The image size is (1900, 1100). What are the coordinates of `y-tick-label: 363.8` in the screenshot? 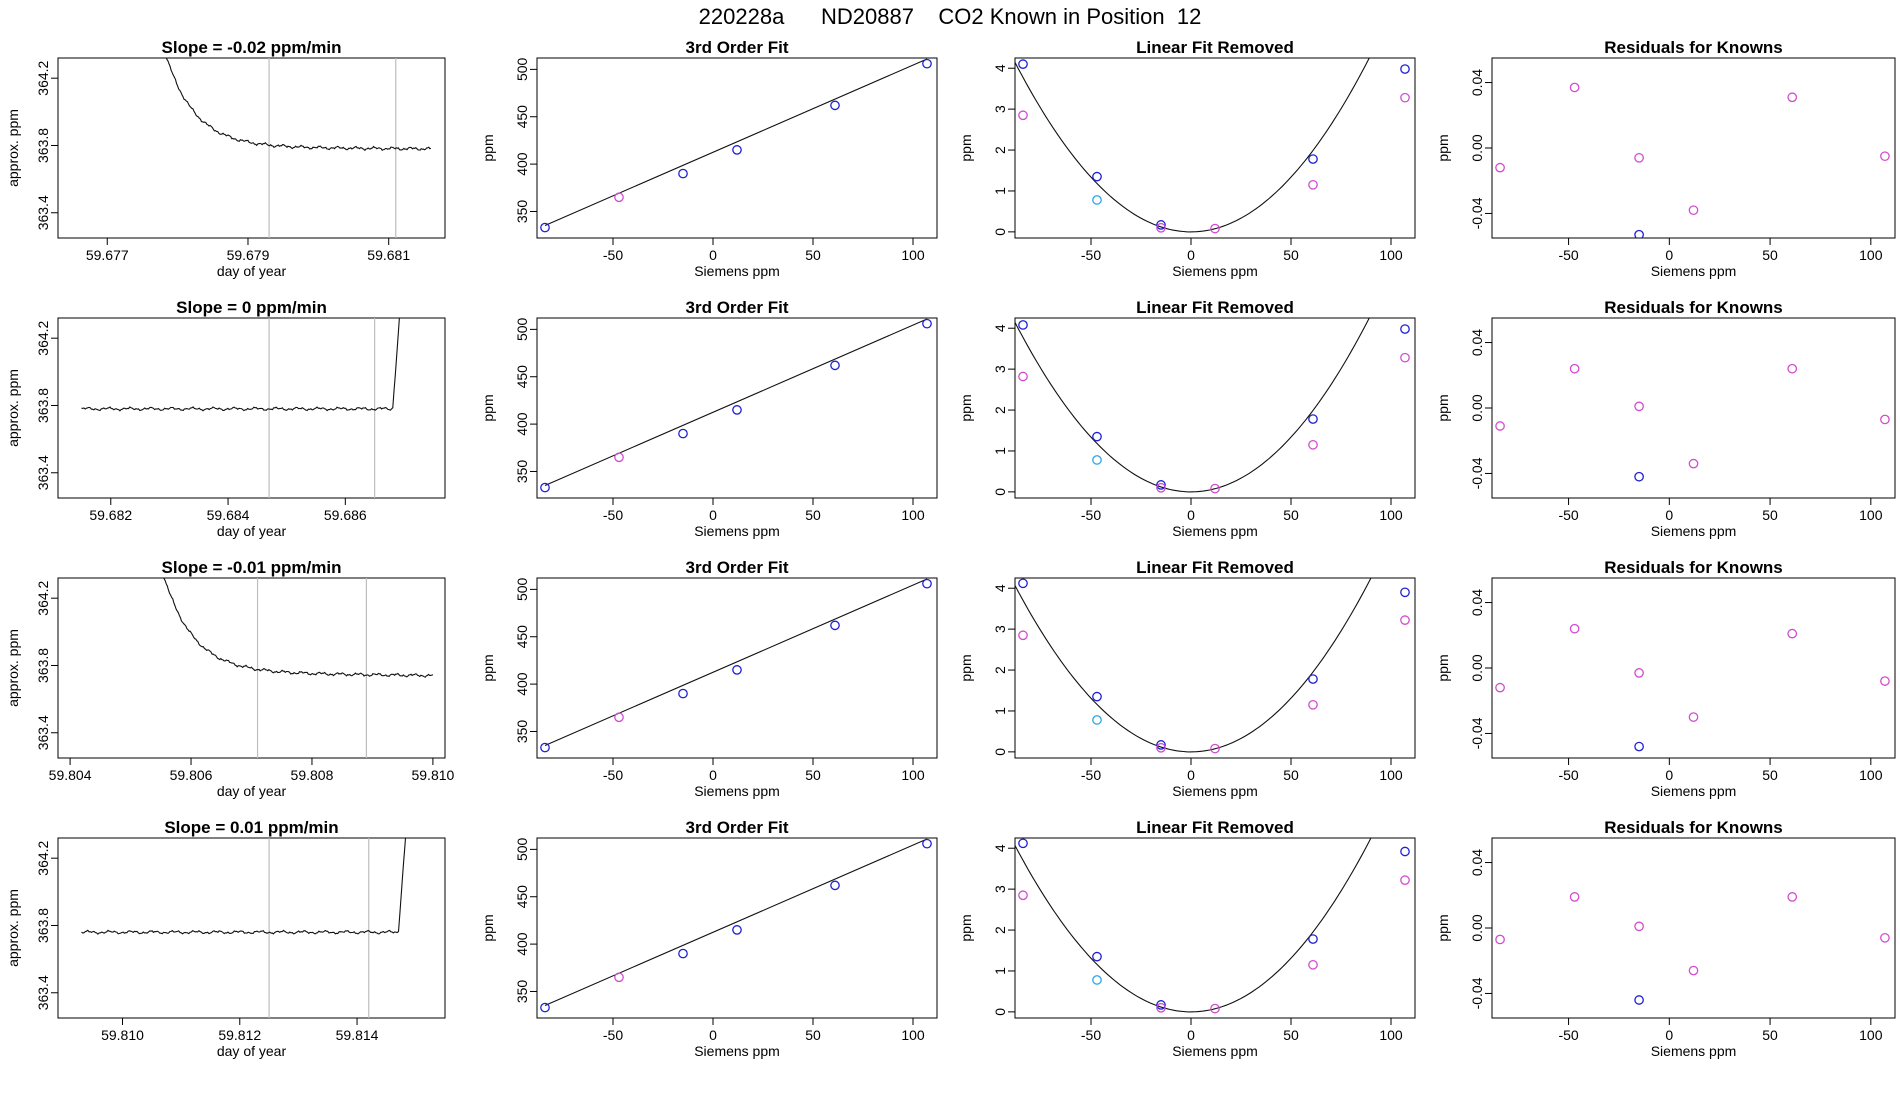 It's located at (43, 405).